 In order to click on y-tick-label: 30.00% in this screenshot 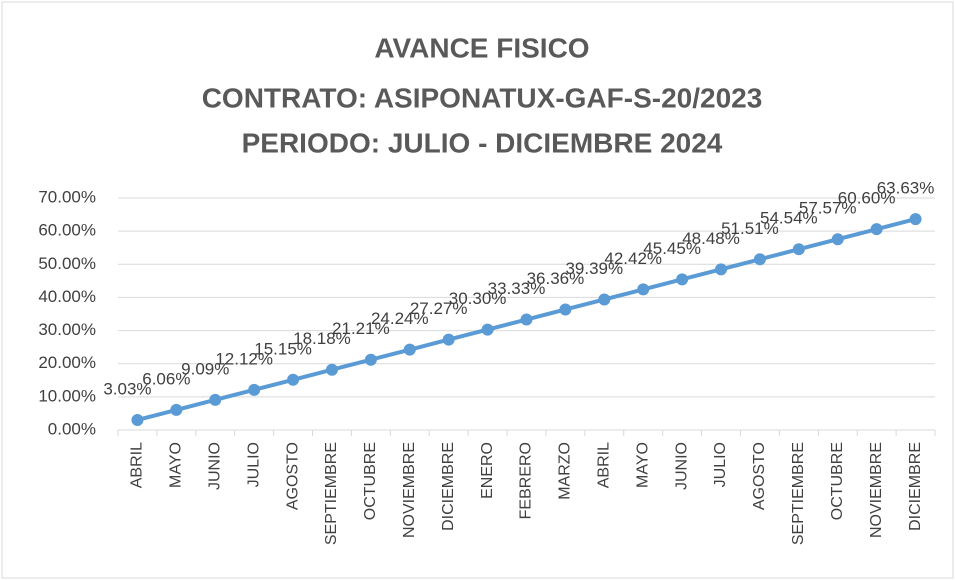, I will do `click(67, 329)`.